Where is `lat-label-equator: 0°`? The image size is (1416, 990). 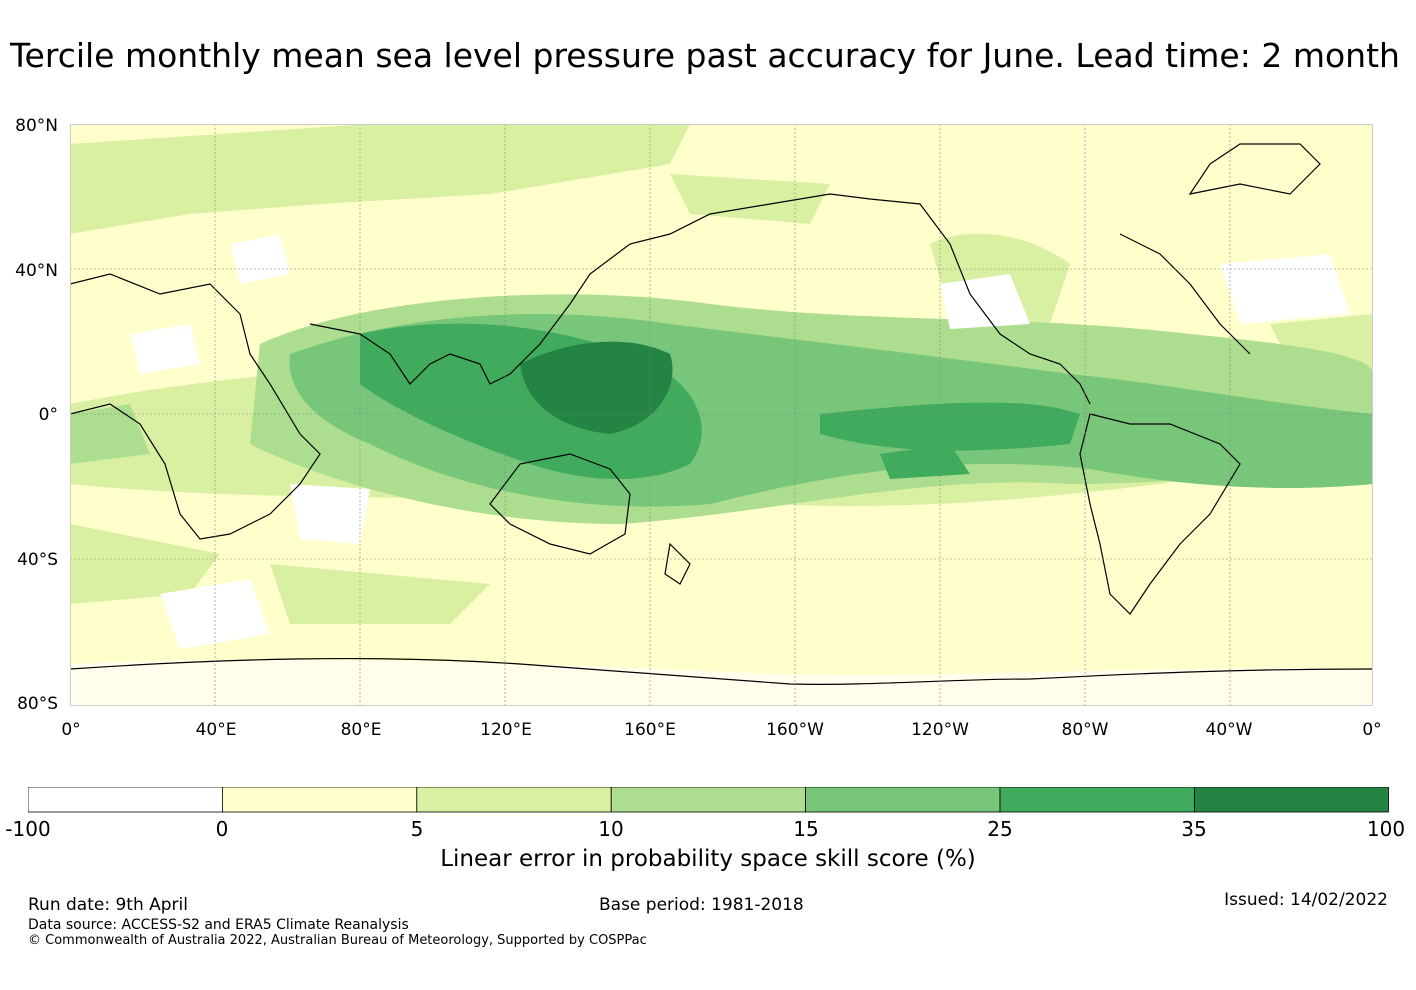
lat-label-equator: 0° is located at coordinates (48, 415).